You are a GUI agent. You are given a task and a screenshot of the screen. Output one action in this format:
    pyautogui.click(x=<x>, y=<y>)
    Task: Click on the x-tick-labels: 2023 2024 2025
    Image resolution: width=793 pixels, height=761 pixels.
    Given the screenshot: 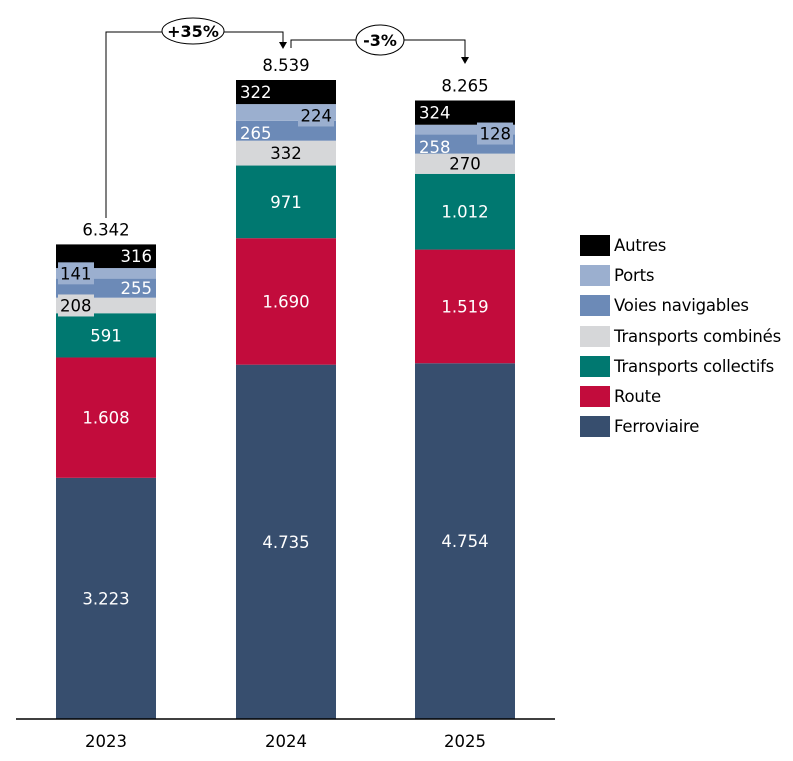 What is the action you would take?
    pyautogui.click(x=285, y=741)
    